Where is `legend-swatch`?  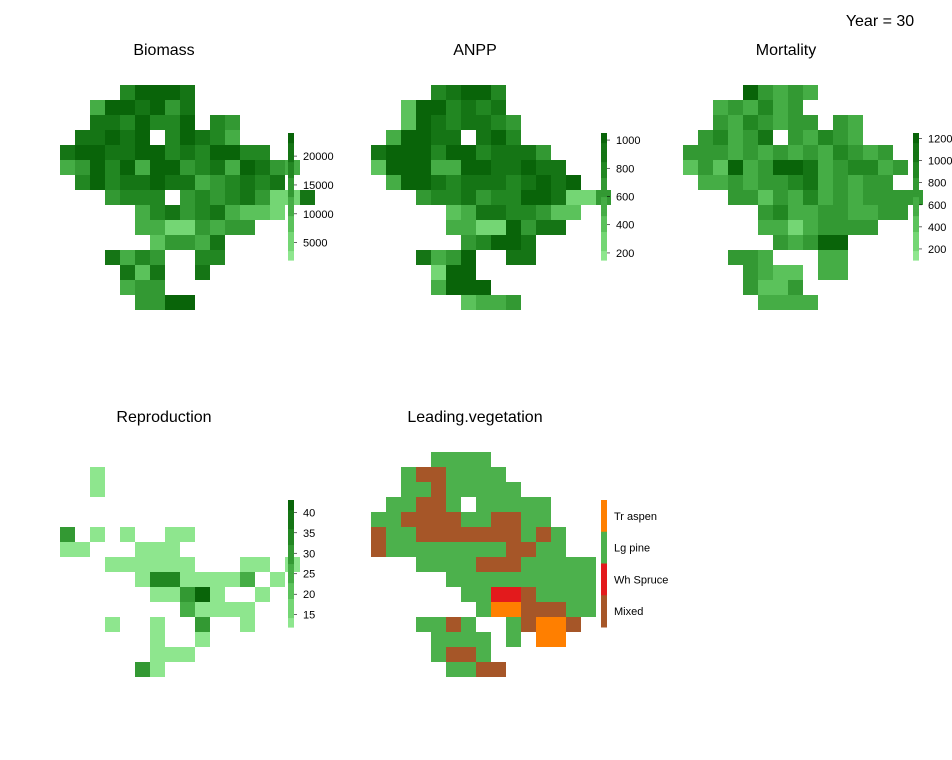 legend-swatch is located at coordinates (604, 579).